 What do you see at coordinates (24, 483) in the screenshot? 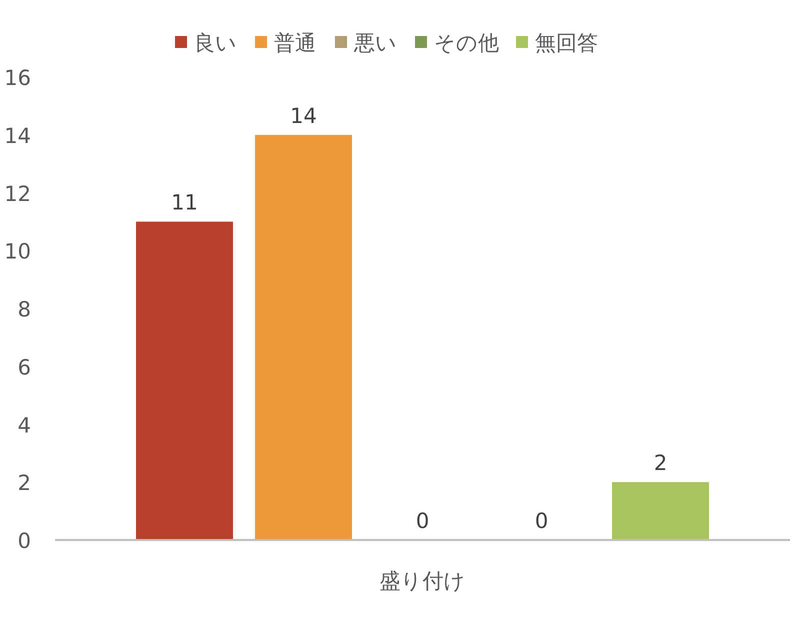
I see `y-tick-label: 2` at bounding box center [24, 483].